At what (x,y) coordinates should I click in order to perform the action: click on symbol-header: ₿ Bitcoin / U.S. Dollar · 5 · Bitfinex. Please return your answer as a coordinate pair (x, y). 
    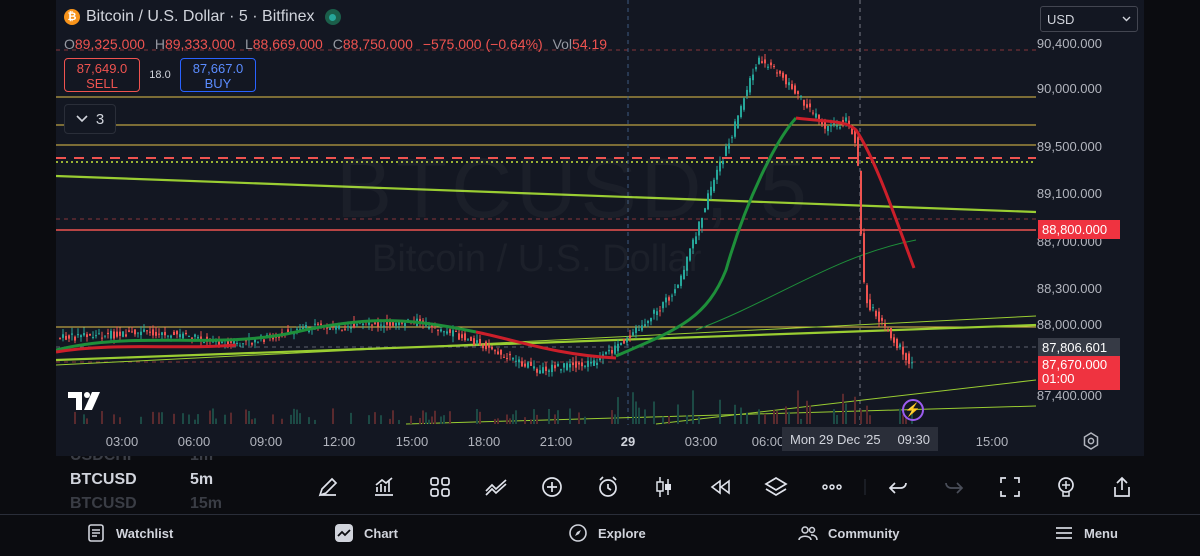
    Looking at the image, I should click on (202, 17).